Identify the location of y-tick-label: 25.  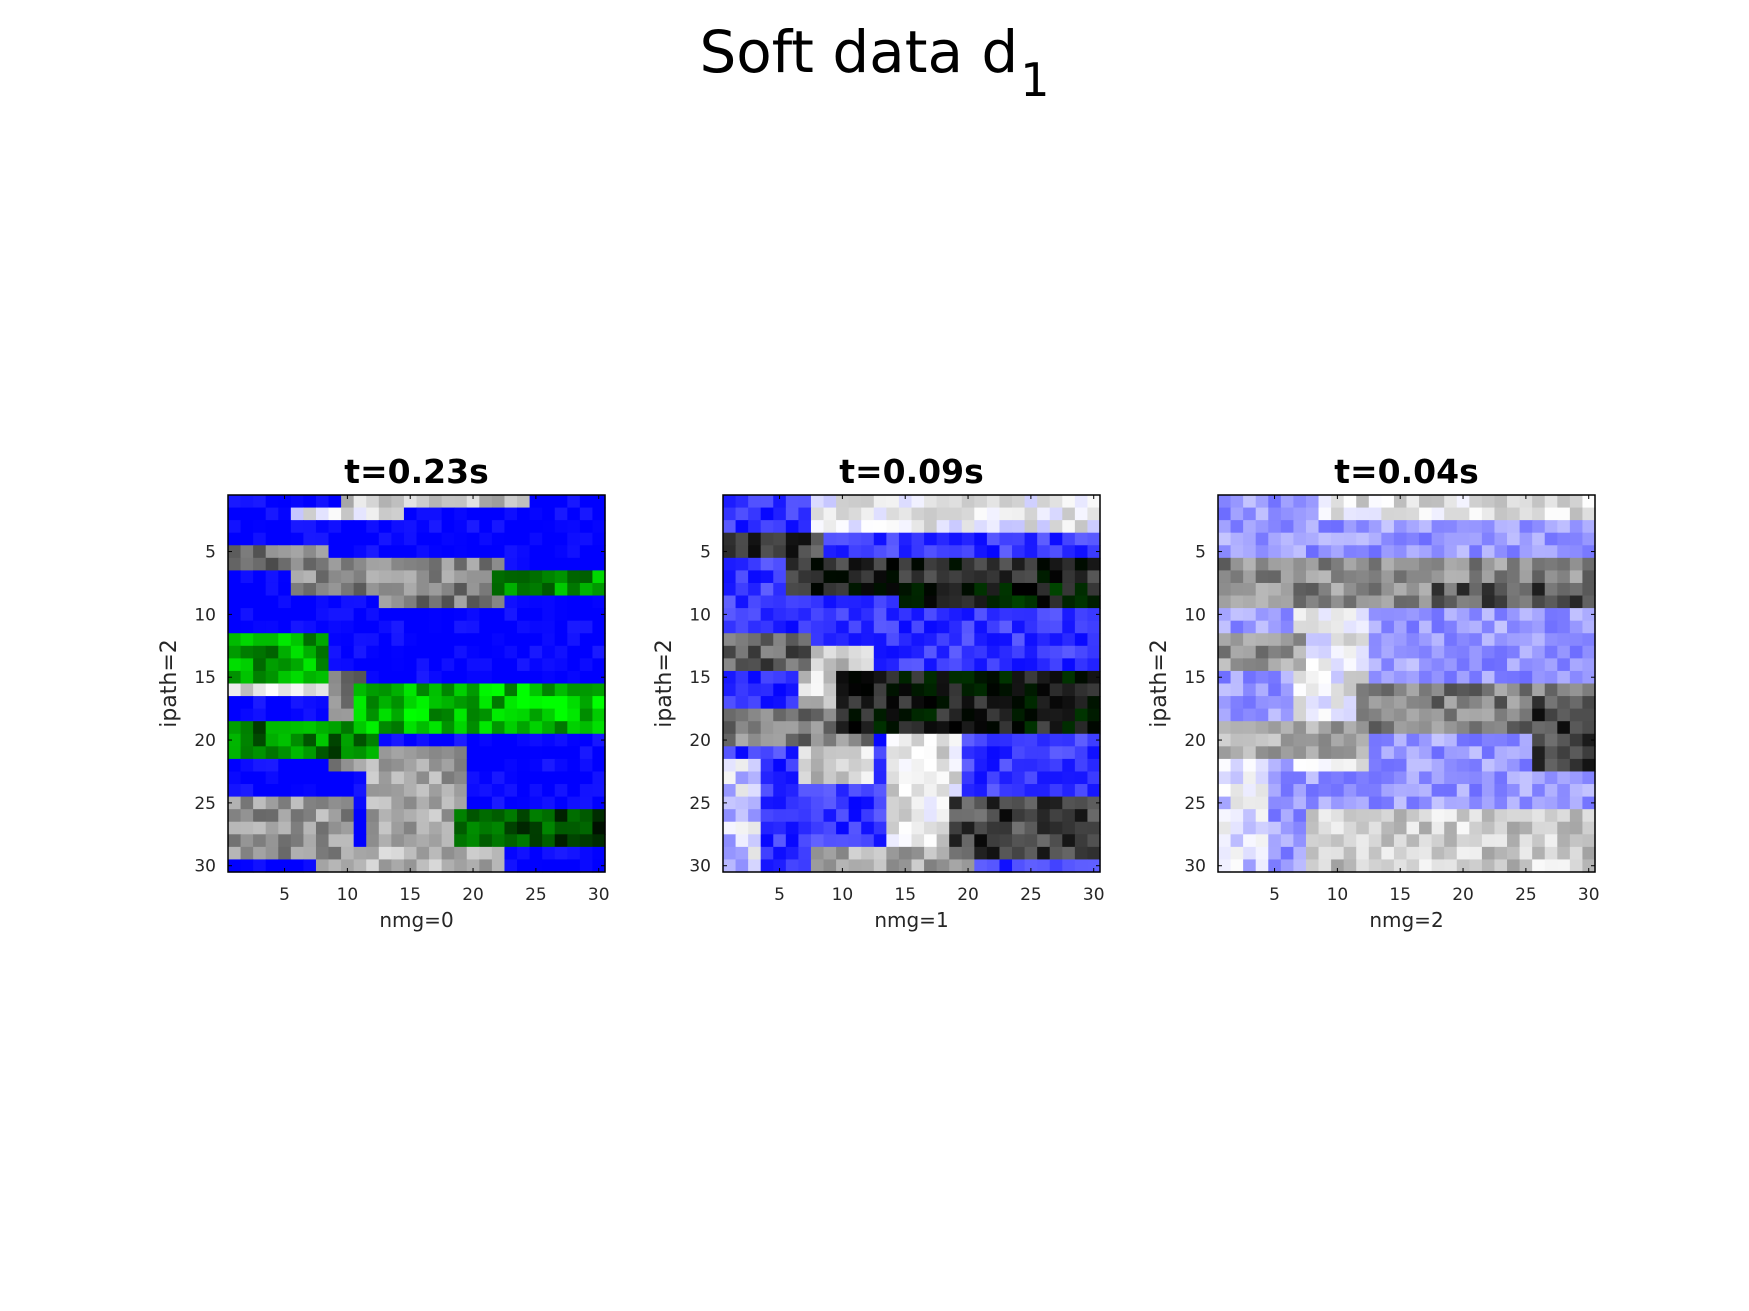
(700, 804).